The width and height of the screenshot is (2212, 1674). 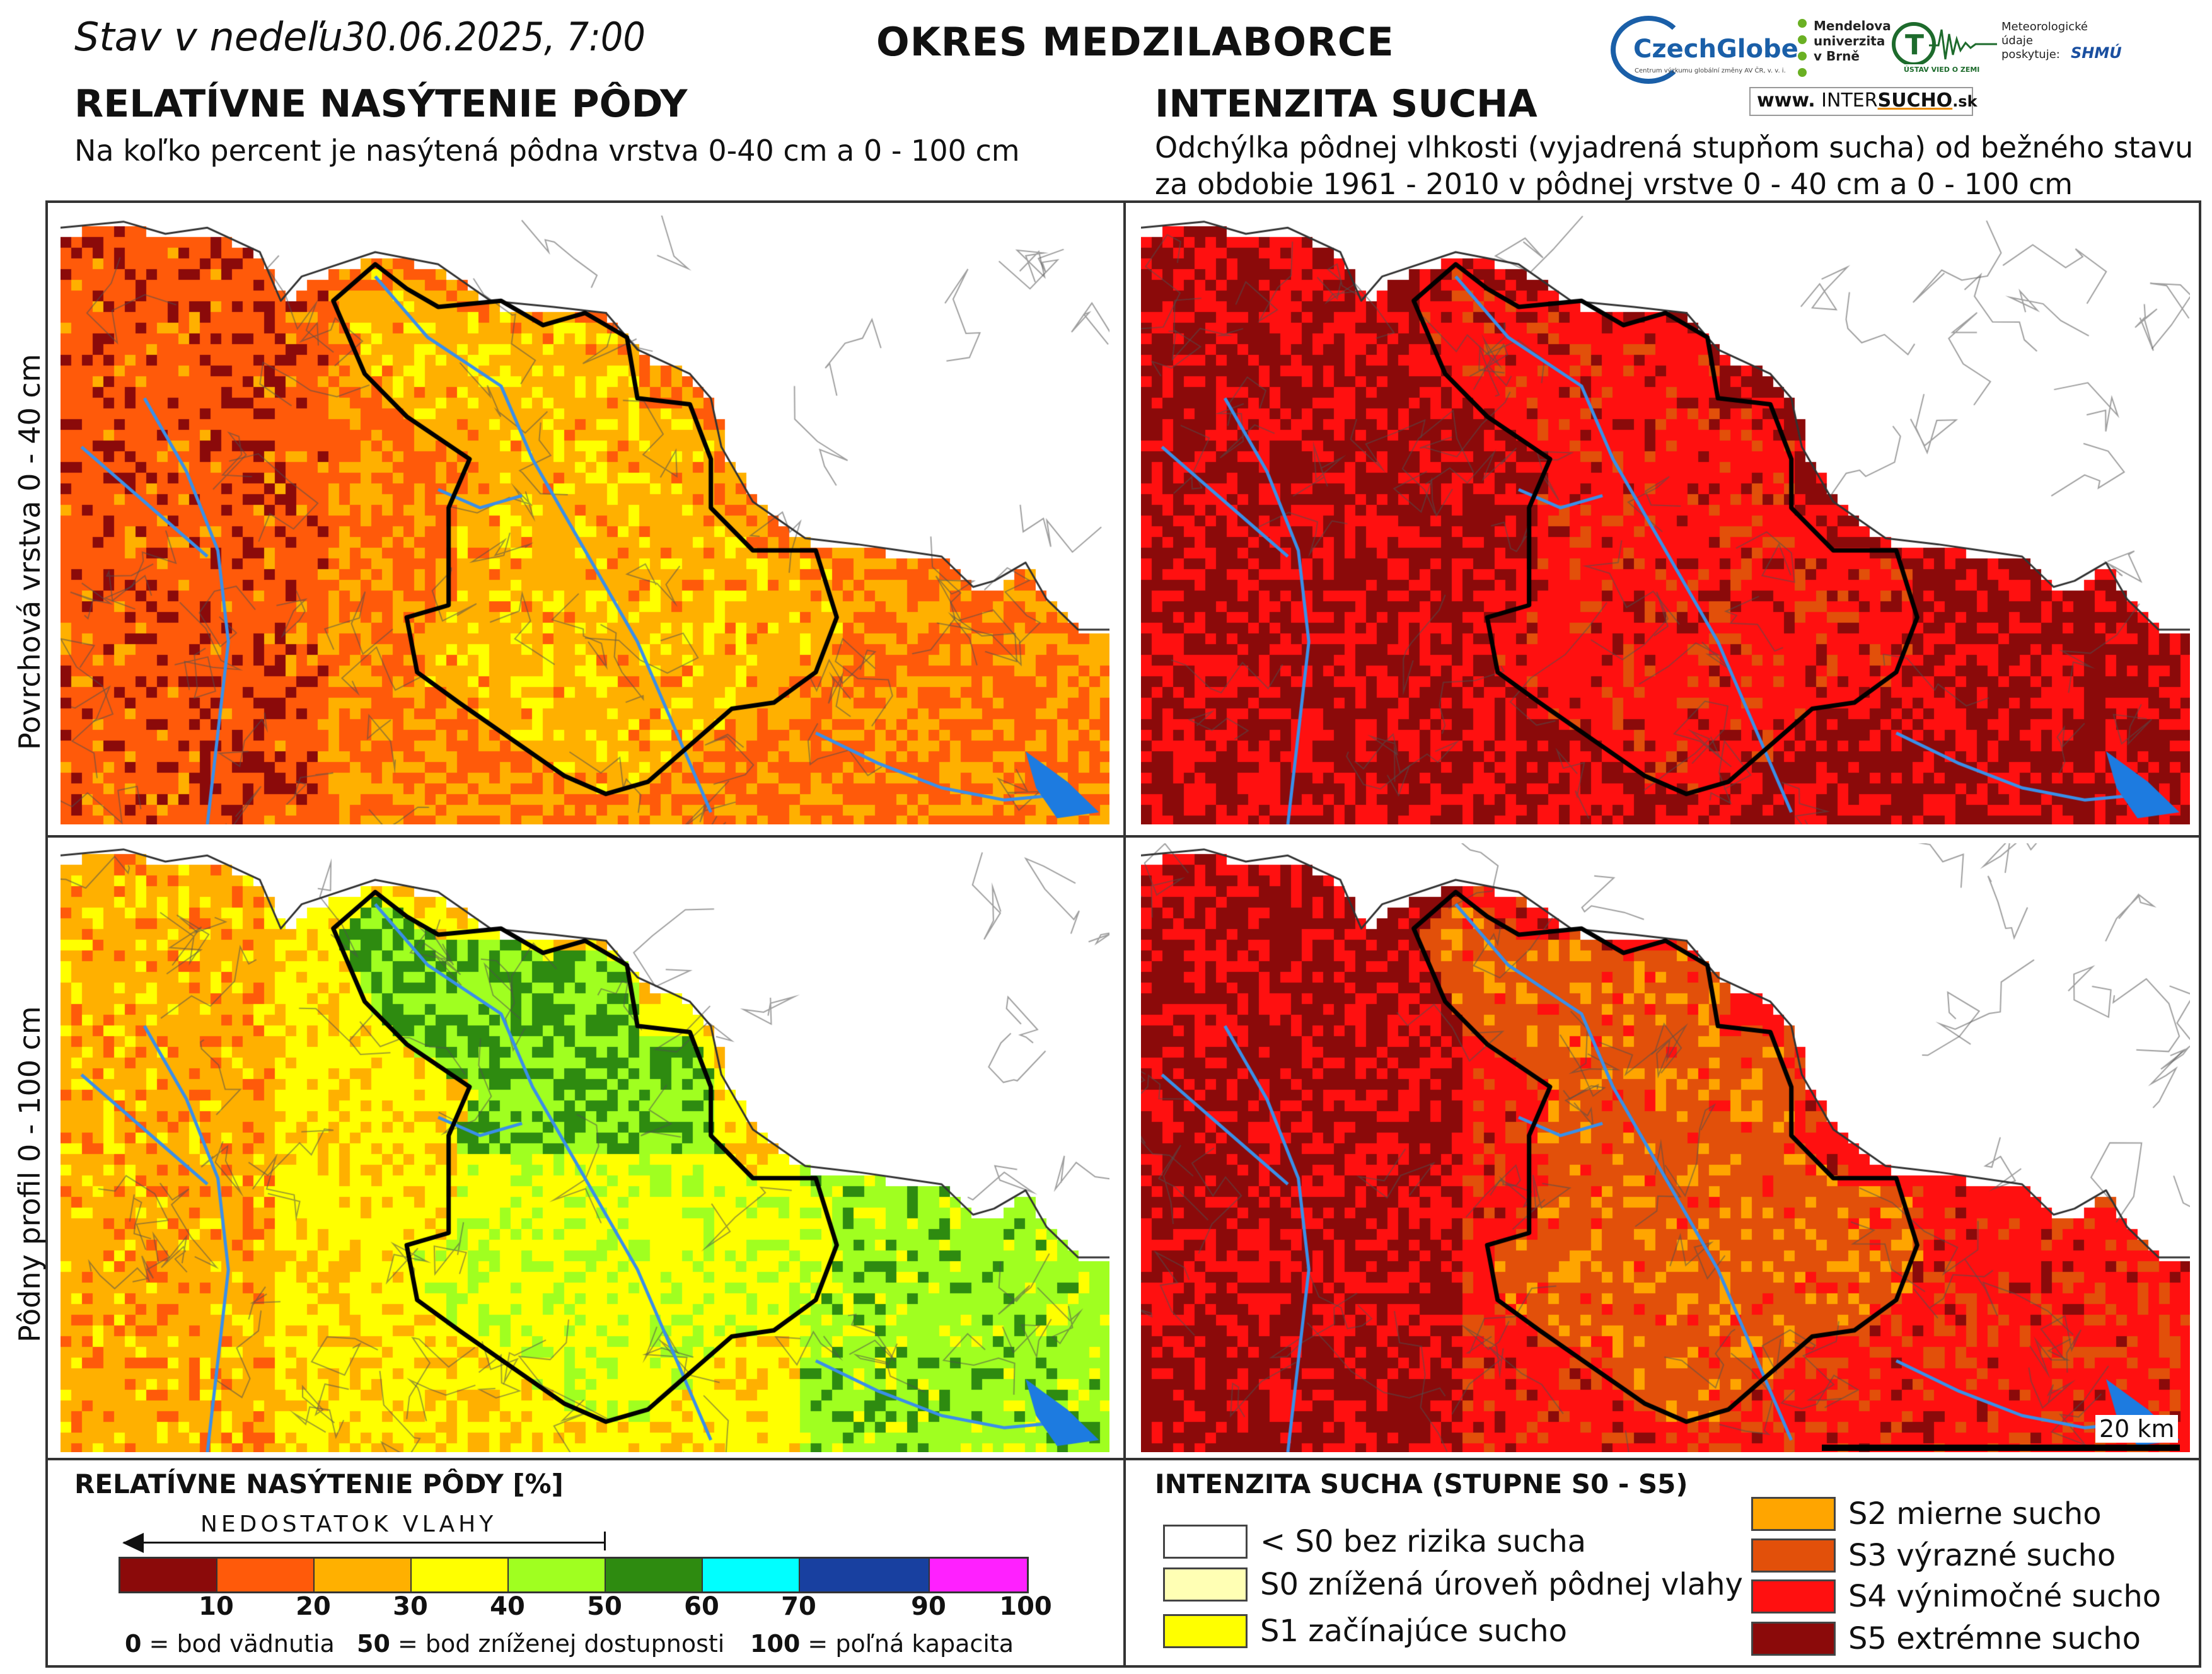 I want to click on drought-legend-item: S5 extrémne sucho, so click(x=1946, y=1638).